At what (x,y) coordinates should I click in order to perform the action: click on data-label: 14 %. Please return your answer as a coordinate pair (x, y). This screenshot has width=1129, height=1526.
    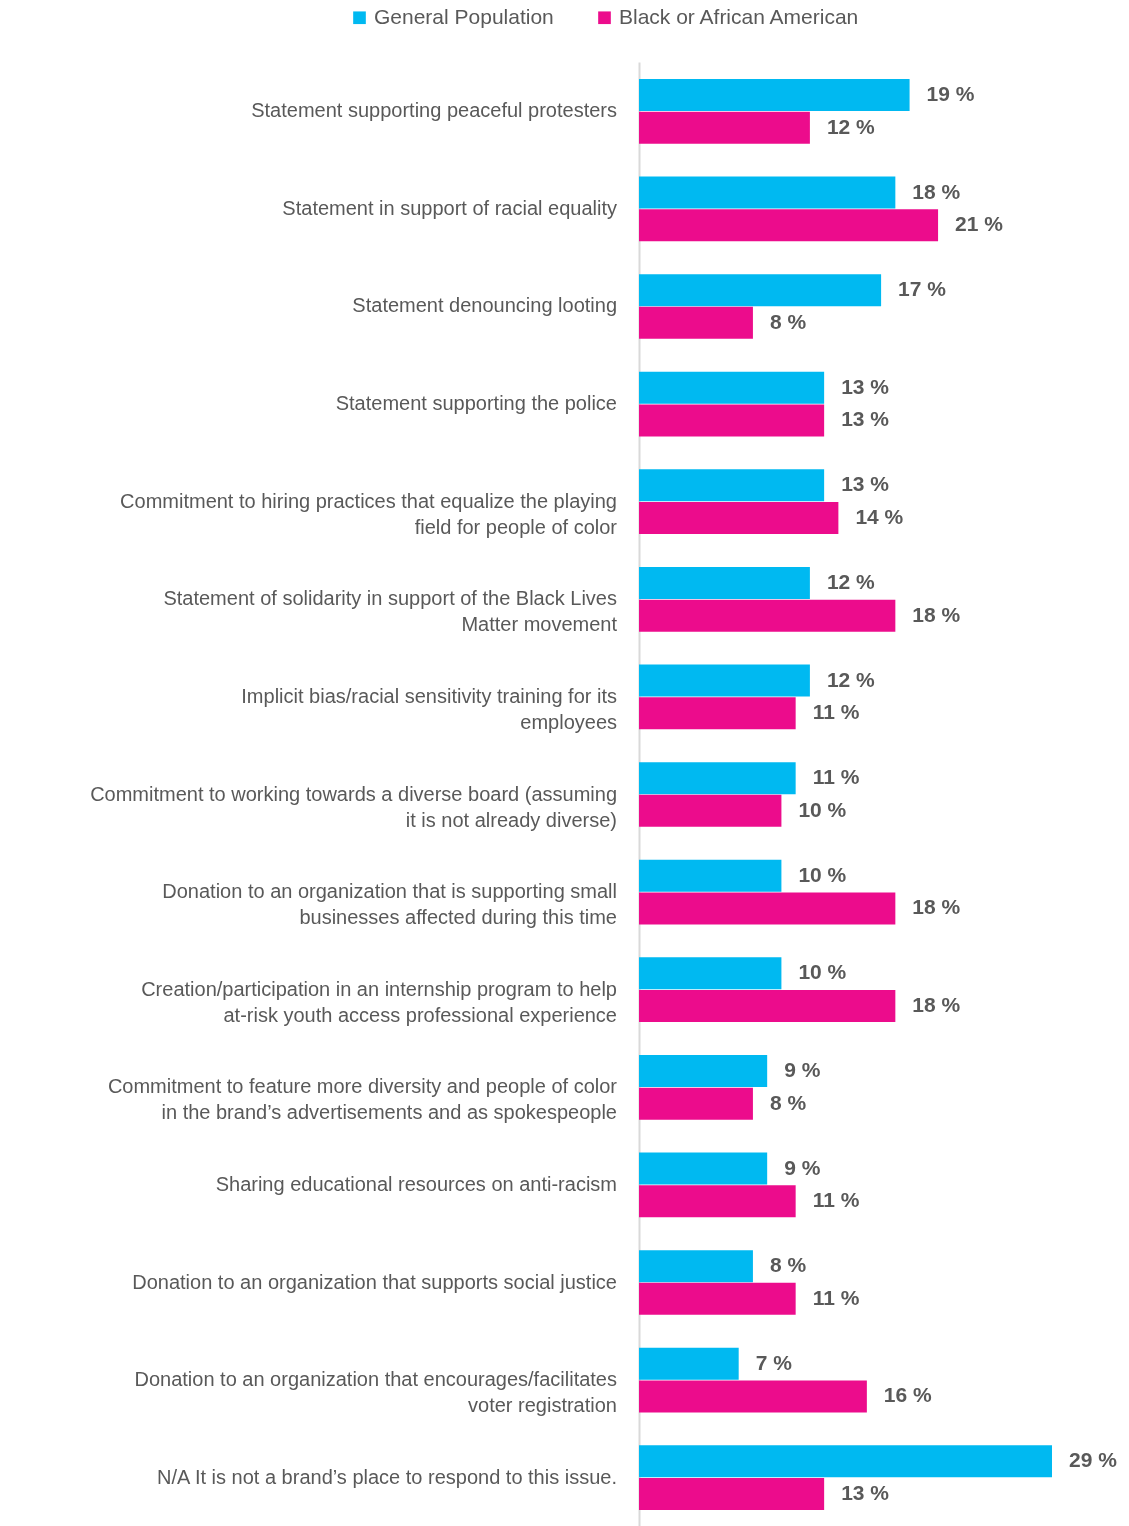
    Looking at the image, I should click on (879, 517).